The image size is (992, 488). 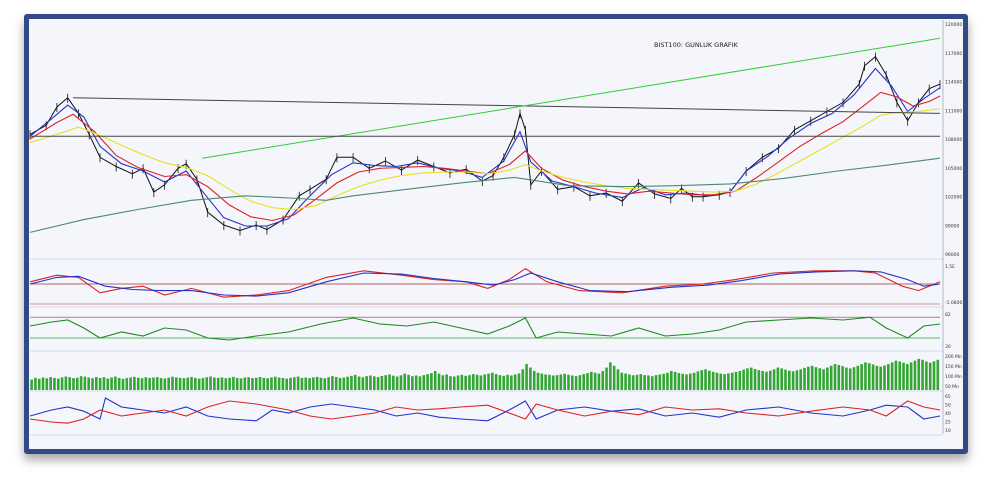 I want to click on series-di_plus, so click(x=485, y=409).